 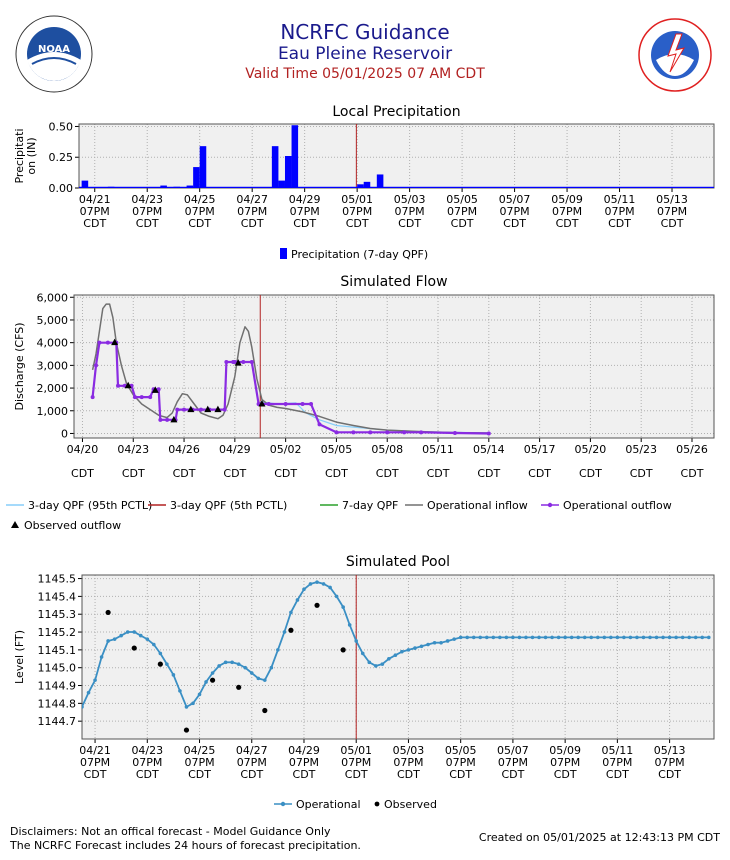 I want to click on precip-xtick-label: 05/11 07PM CDT, so click(x=620, y=211).